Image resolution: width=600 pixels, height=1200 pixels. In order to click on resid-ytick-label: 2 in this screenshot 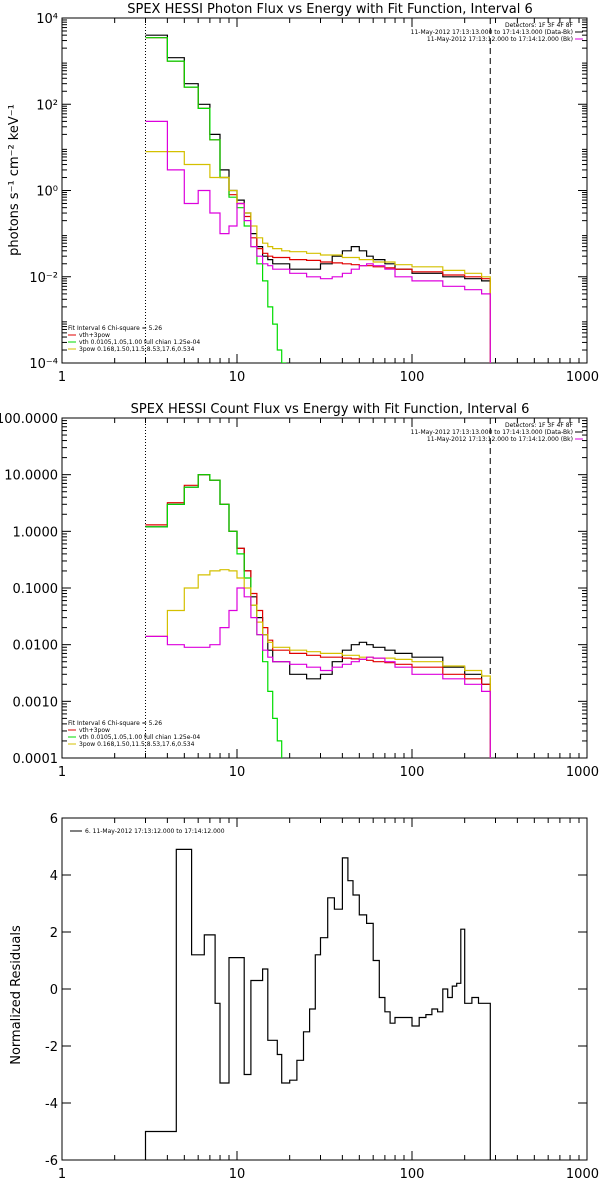, I will do `click(54, 933)`.